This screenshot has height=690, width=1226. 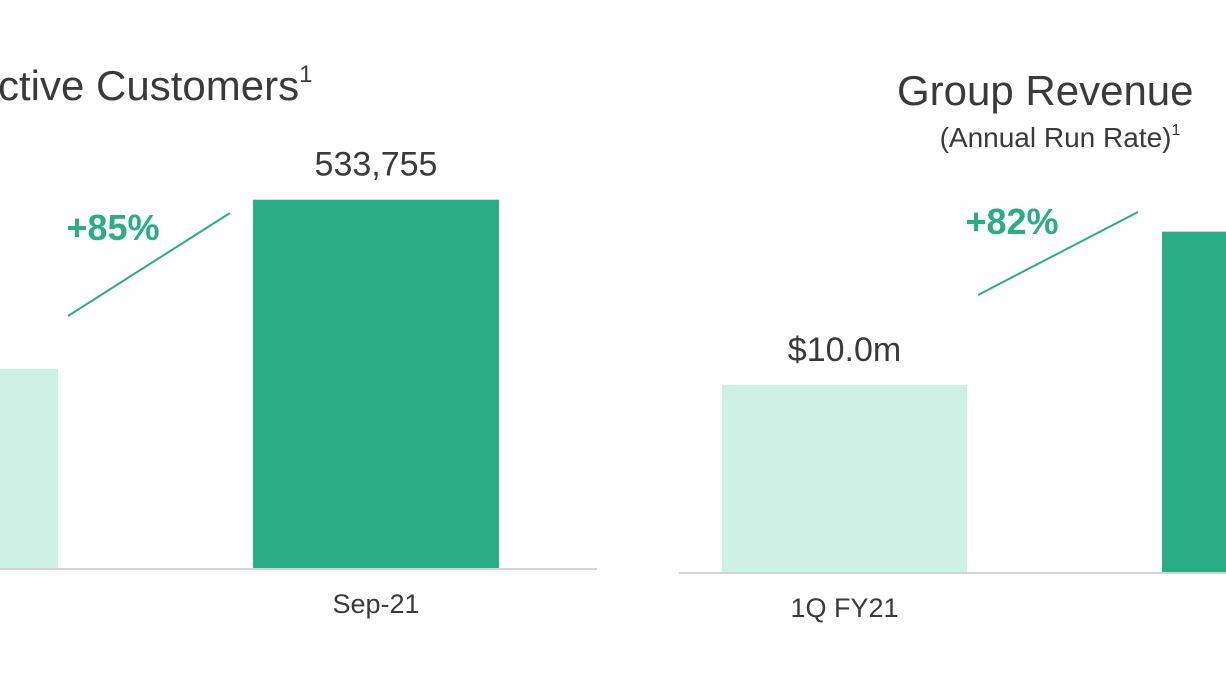 I want to click on title-text: Group Revenue, so click(x=1045, y=90).